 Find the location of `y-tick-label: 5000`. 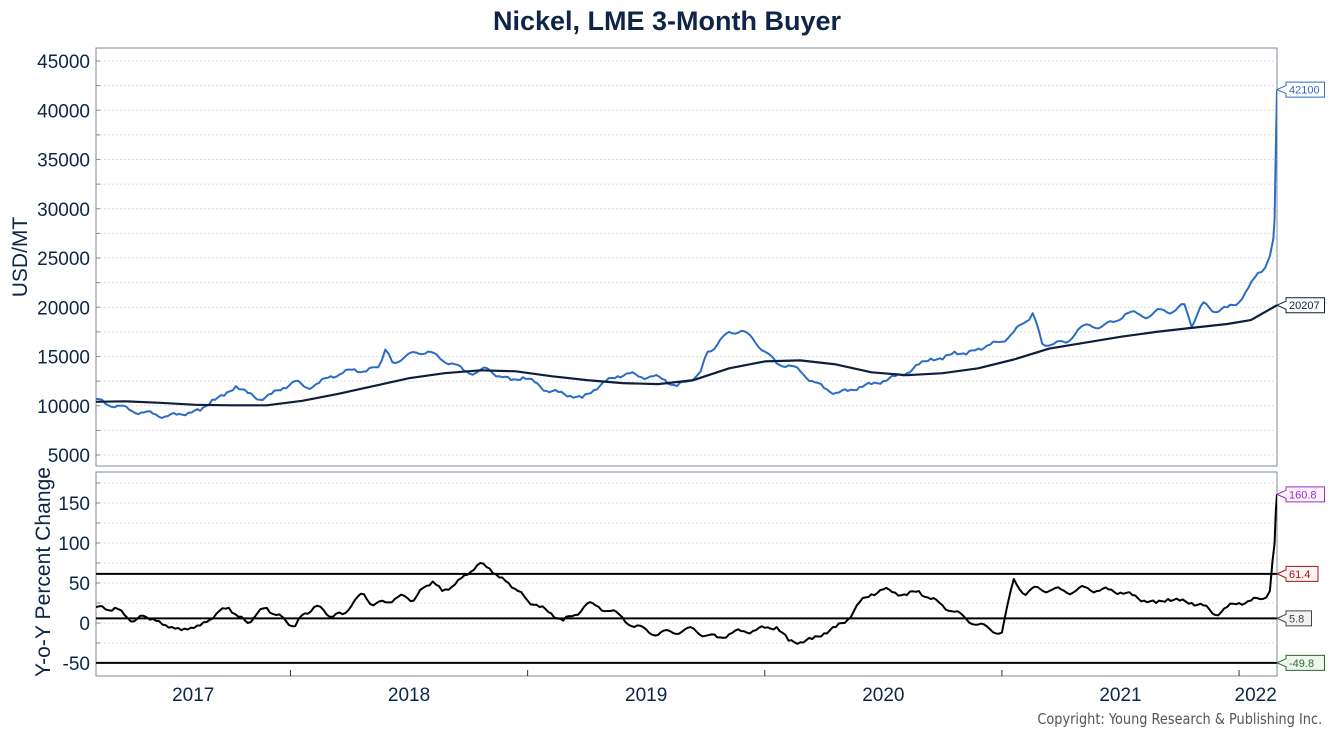

y-tick-label: 5000 is located at coordinates (69, 456).